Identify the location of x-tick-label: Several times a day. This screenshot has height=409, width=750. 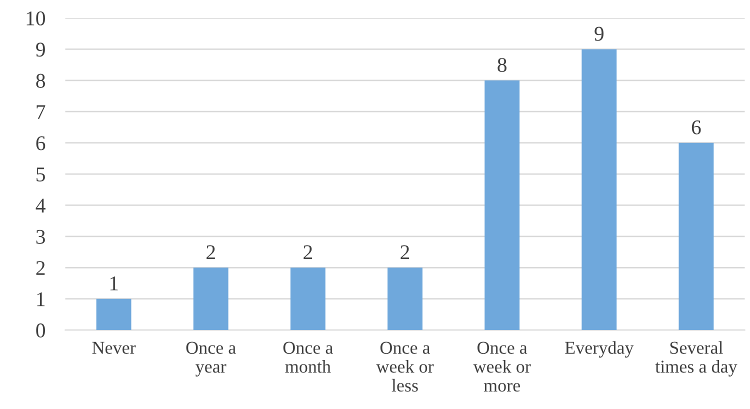
(696, 358).